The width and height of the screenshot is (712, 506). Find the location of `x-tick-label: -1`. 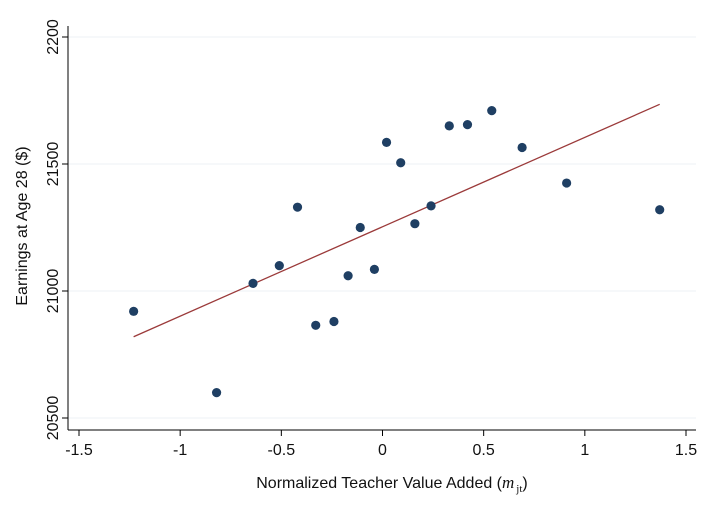

x-tick-label: -1 is located at coordinates (180, 450).